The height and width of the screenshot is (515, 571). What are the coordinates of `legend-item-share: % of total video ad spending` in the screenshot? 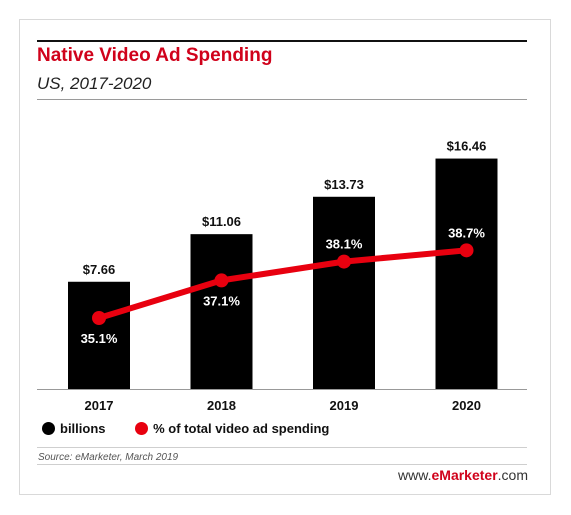 It's located at (232, 428).